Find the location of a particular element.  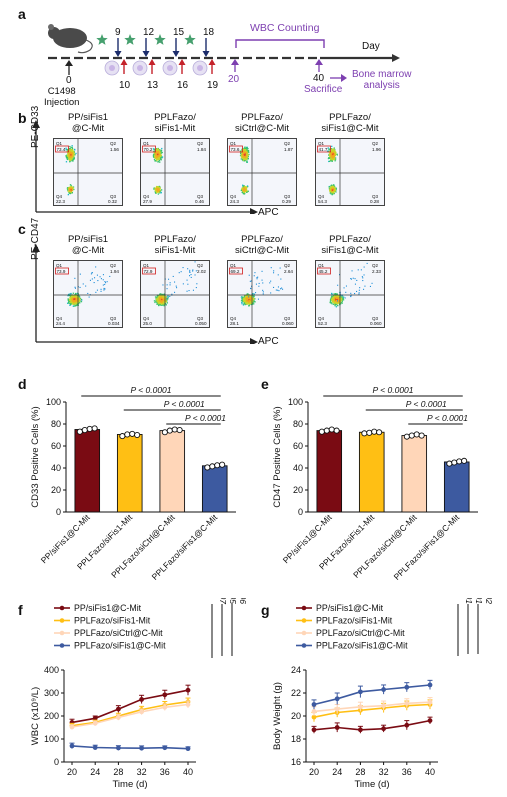

quadrant-q4-tag: Q4 is located at coordinates (321, 196).